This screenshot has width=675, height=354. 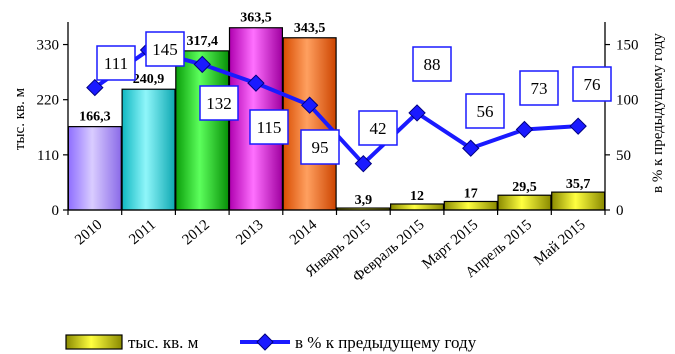 I want to click on left-tick-label-0: 0, so click(x=56, y=211).